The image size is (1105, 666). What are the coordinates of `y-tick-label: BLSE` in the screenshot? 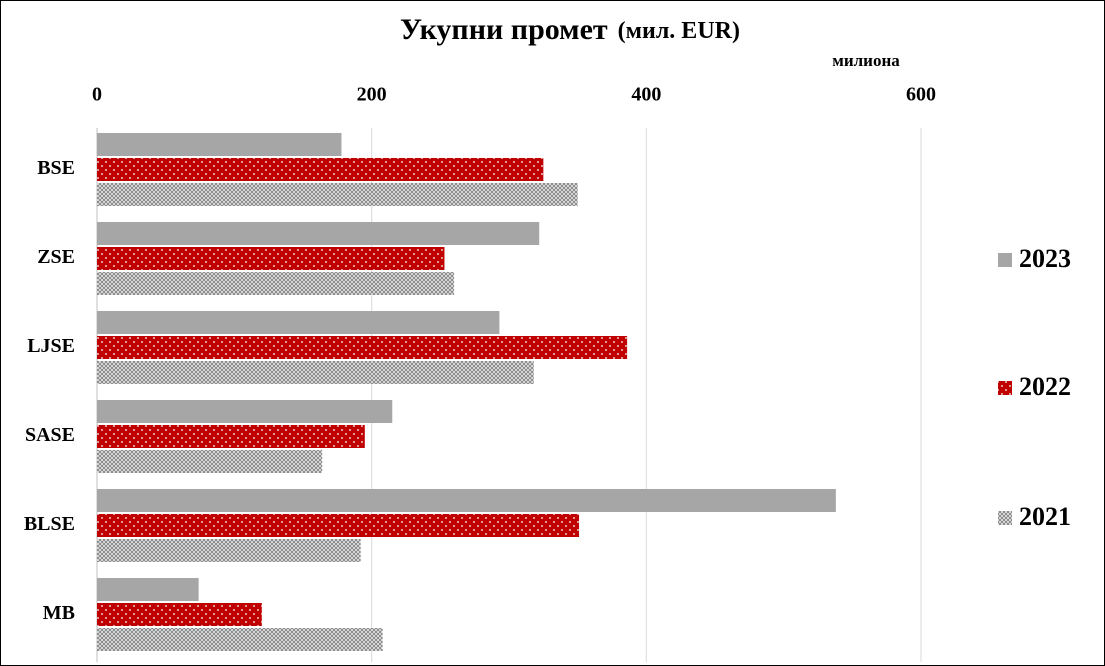 It's located at (49, 524).